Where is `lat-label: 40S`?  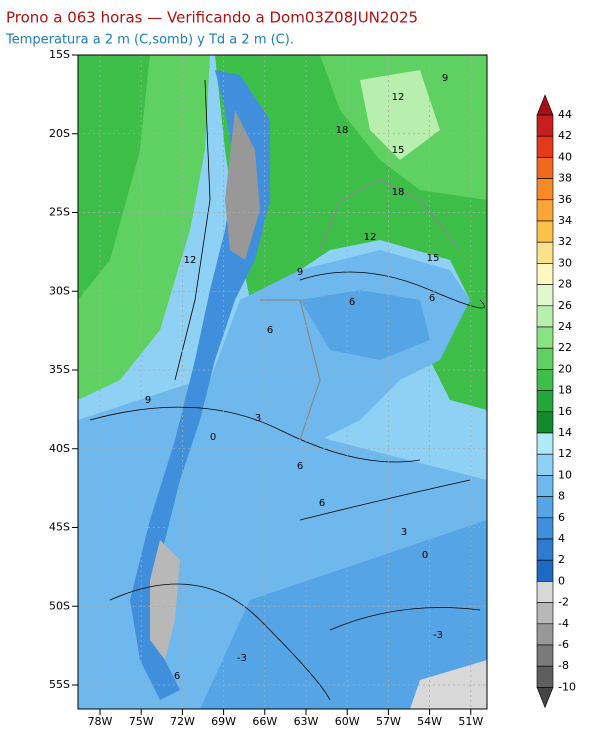
lat-label: 40S is located at coordinates (59, 448).